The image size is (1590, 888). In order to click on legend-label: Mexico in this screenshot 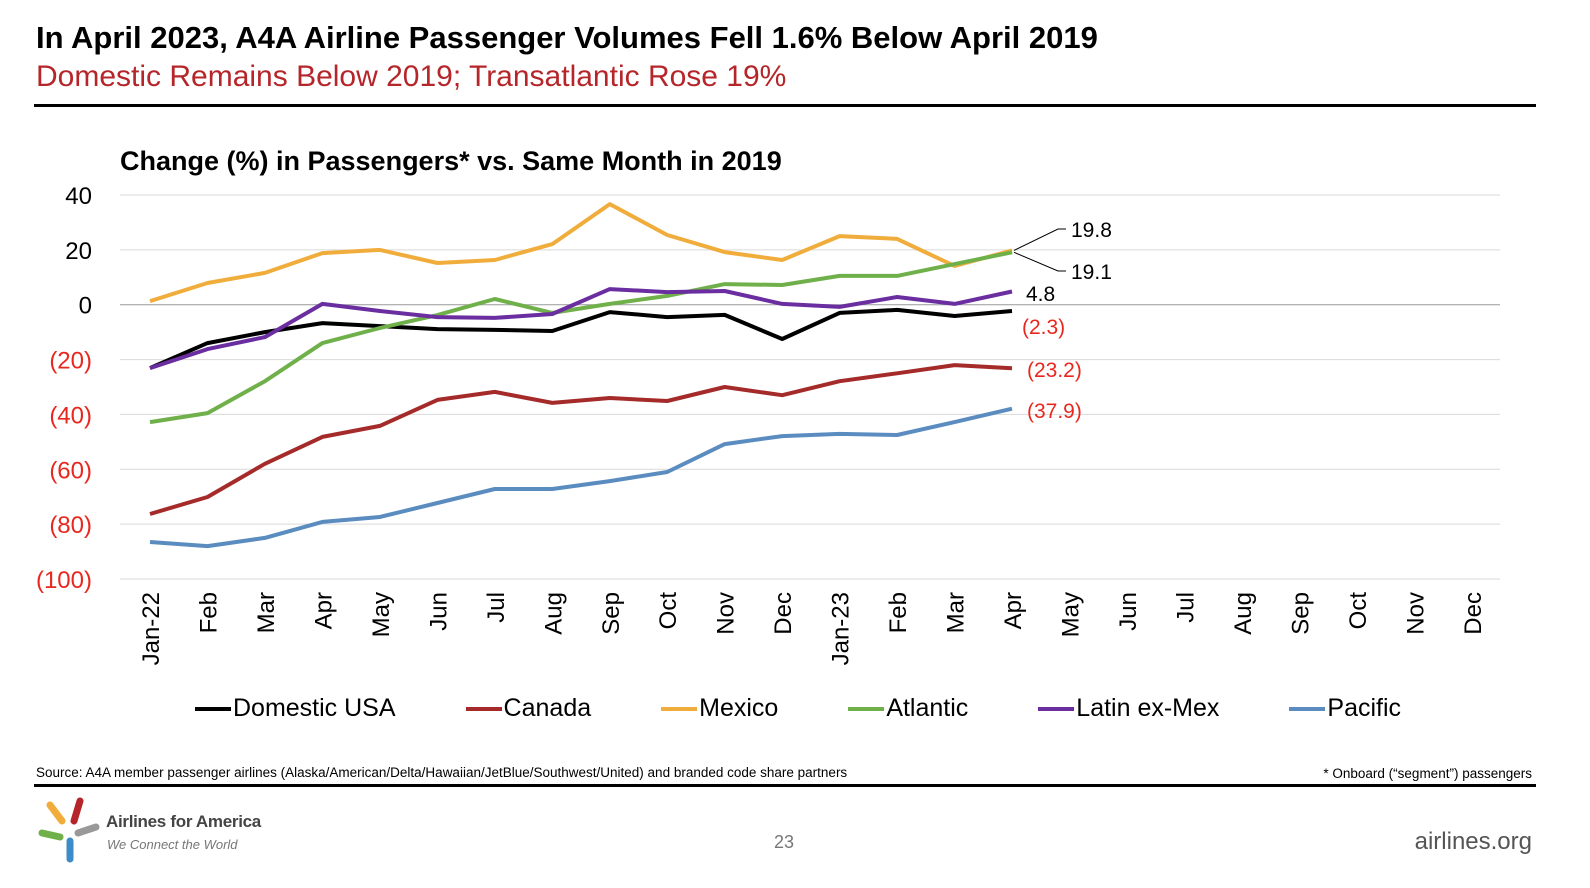, I will do `click(739, 708)`.